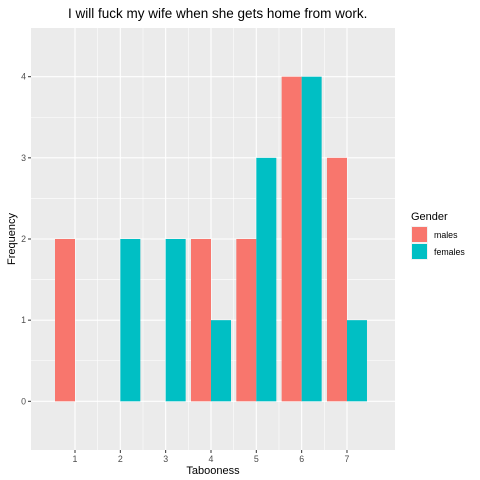 The image size is (480, 480). What do you see at coordinates (23, 158) in the screenshot?
I see `y-tick-label: 3` at bounding box center [23, 158].